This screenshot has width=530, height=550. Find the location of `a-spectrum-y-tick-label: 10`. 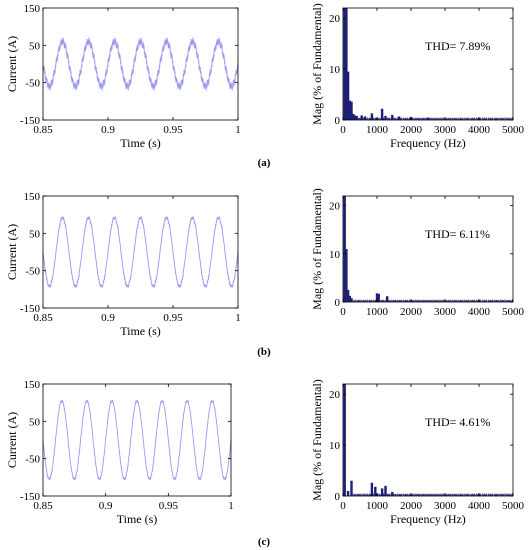

a-spectrum-y-tick-label: 10 is located at coordinates (335, 70).